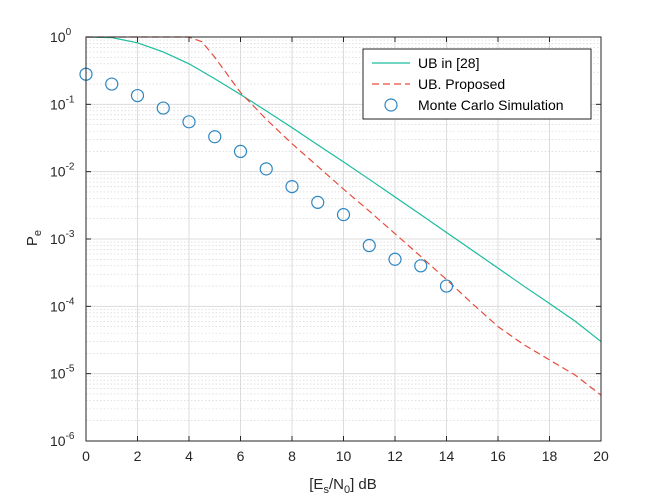  Describe the element at coordinates (138, 456) in the screenshot. I see `x-tick-label: 2` at that location.